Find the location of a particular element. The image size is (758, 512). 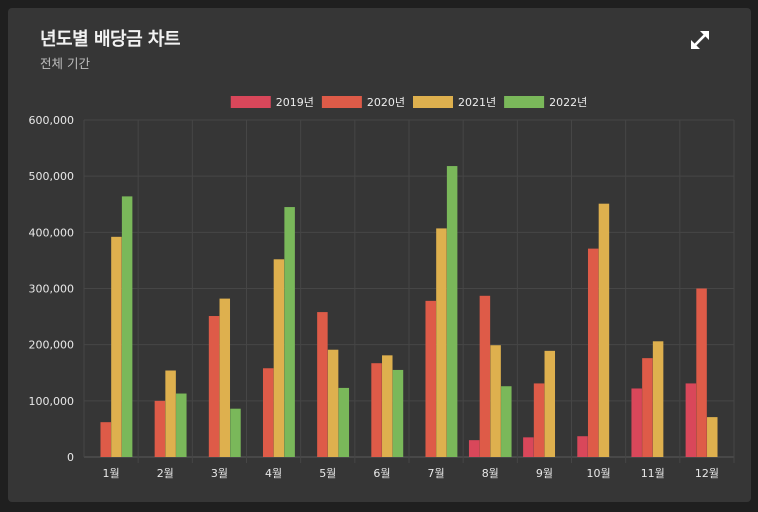

legend-label: 2022년 is located at coordinates (568, 102).